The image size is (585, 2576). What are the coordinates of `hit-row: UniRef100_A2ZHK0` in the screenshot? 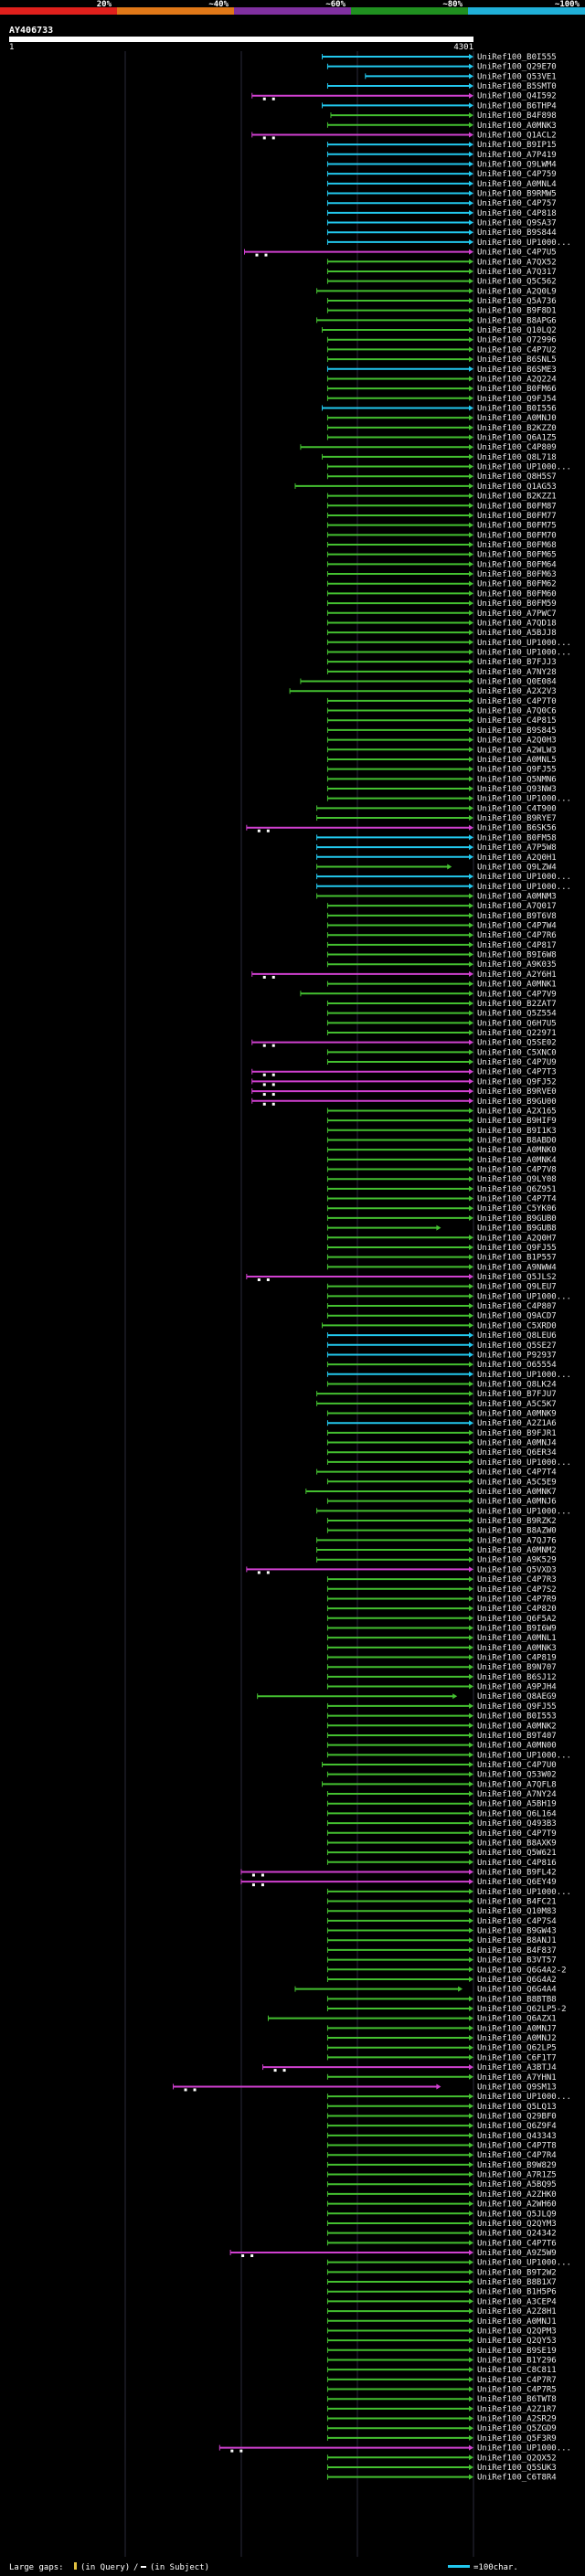 It's located at (442, 2195).